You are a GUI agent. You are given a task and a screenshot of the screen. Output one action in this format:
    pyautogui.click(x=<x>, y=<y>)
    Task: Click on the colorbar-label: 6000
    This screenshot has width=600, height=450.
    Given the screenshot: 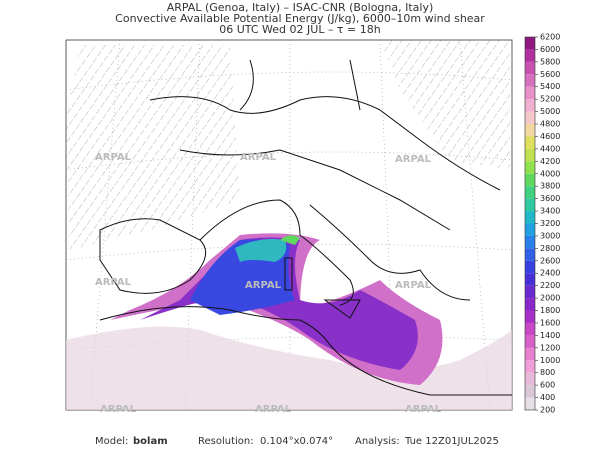 What is the action you would take?
    pyautogui.click(x=550, y=49)
    